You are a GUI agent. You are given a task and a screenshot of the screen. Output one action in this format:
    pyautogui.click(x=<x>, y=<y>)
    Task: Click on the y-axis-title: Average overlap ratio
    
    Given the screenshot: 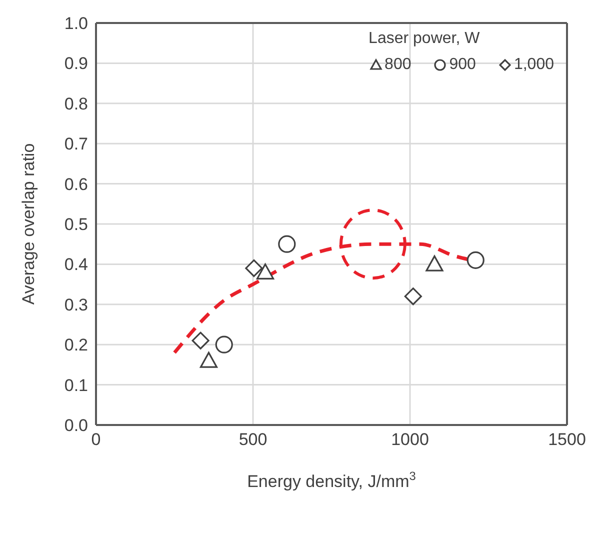 What is the action you would take?
    pyautogui.click(x=28, y=224)
    